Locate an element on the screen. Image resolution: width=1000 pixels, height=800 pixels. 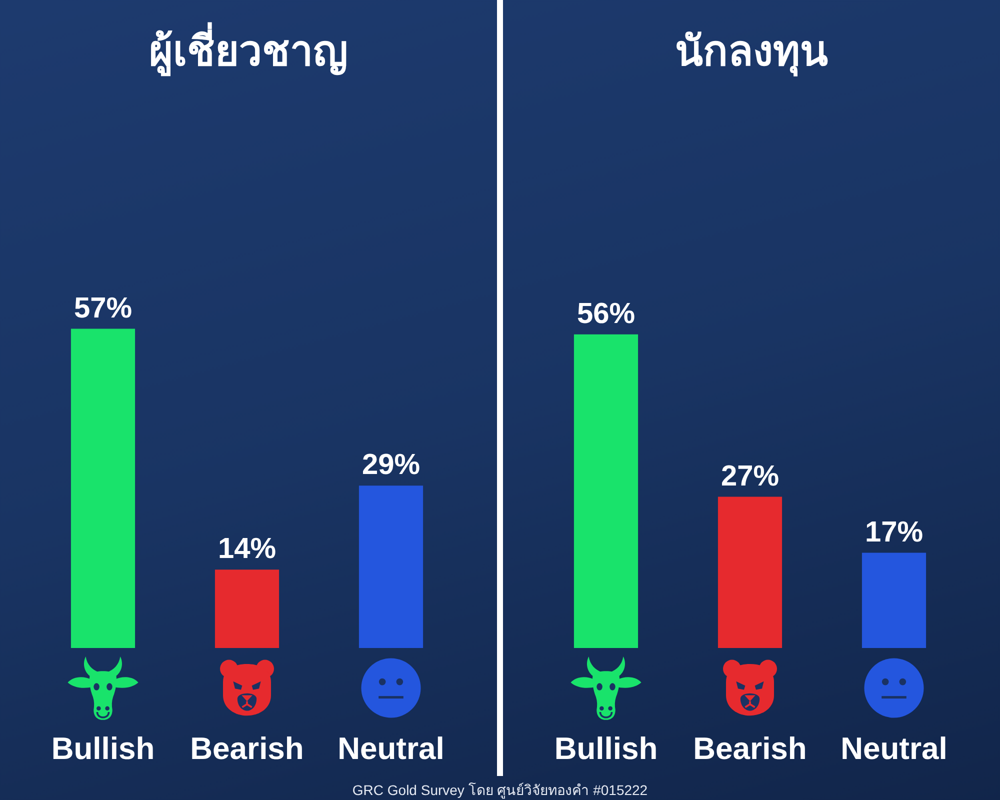
chart-title: นักลงทุน is located at coordinates (751, 52).